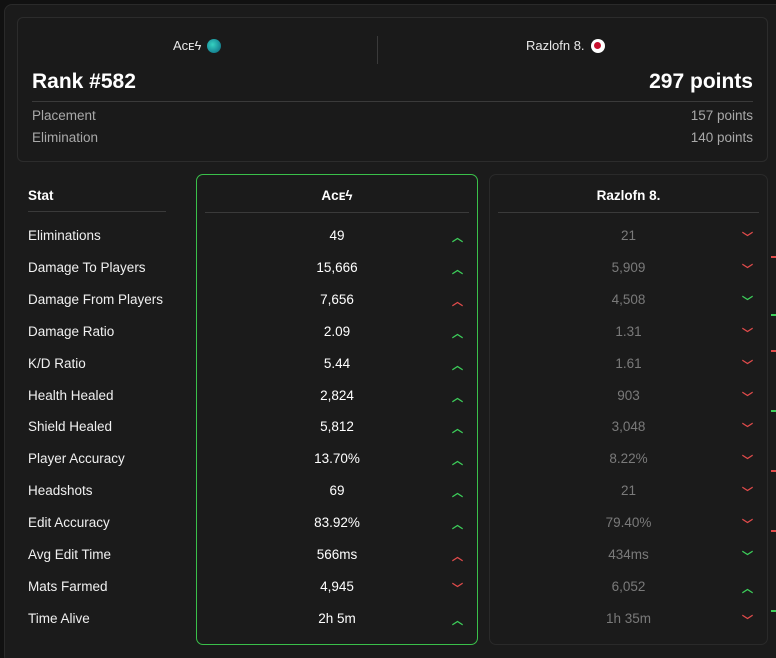 Image resolution: width=776 pixels, height=658 pixels. I want to click on stat-label: Shield Healed, so click(70, 426).